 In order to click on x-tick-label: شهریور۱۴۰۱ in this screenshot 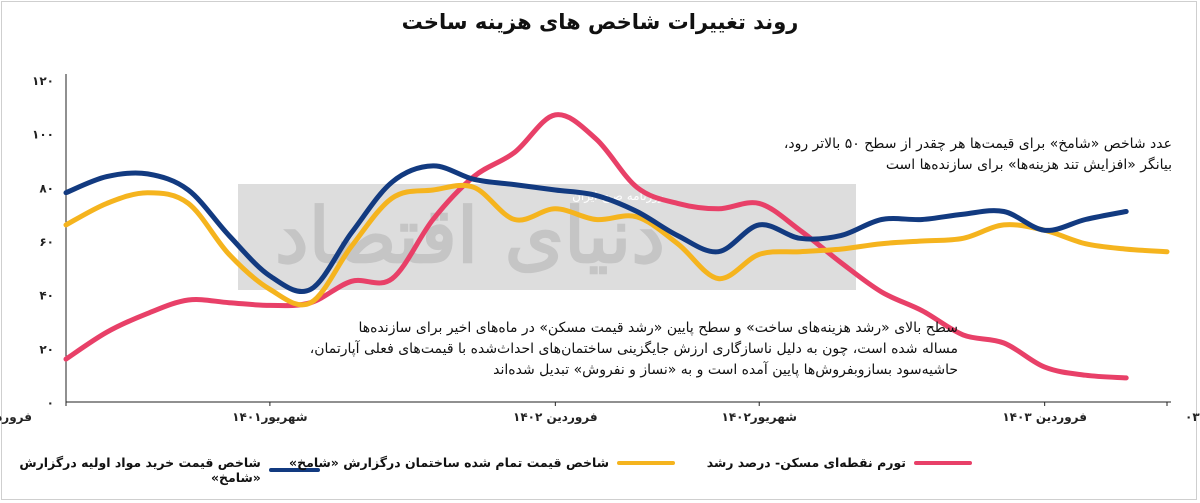, I will do `click(269, 417)`.